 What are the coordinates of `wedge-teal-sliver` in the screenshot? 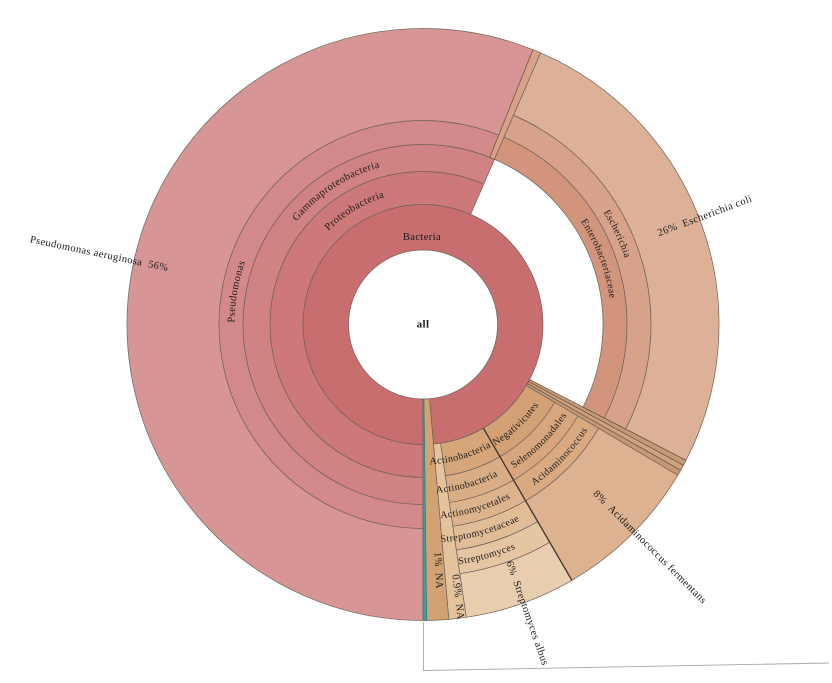 It's located at (424, 509).